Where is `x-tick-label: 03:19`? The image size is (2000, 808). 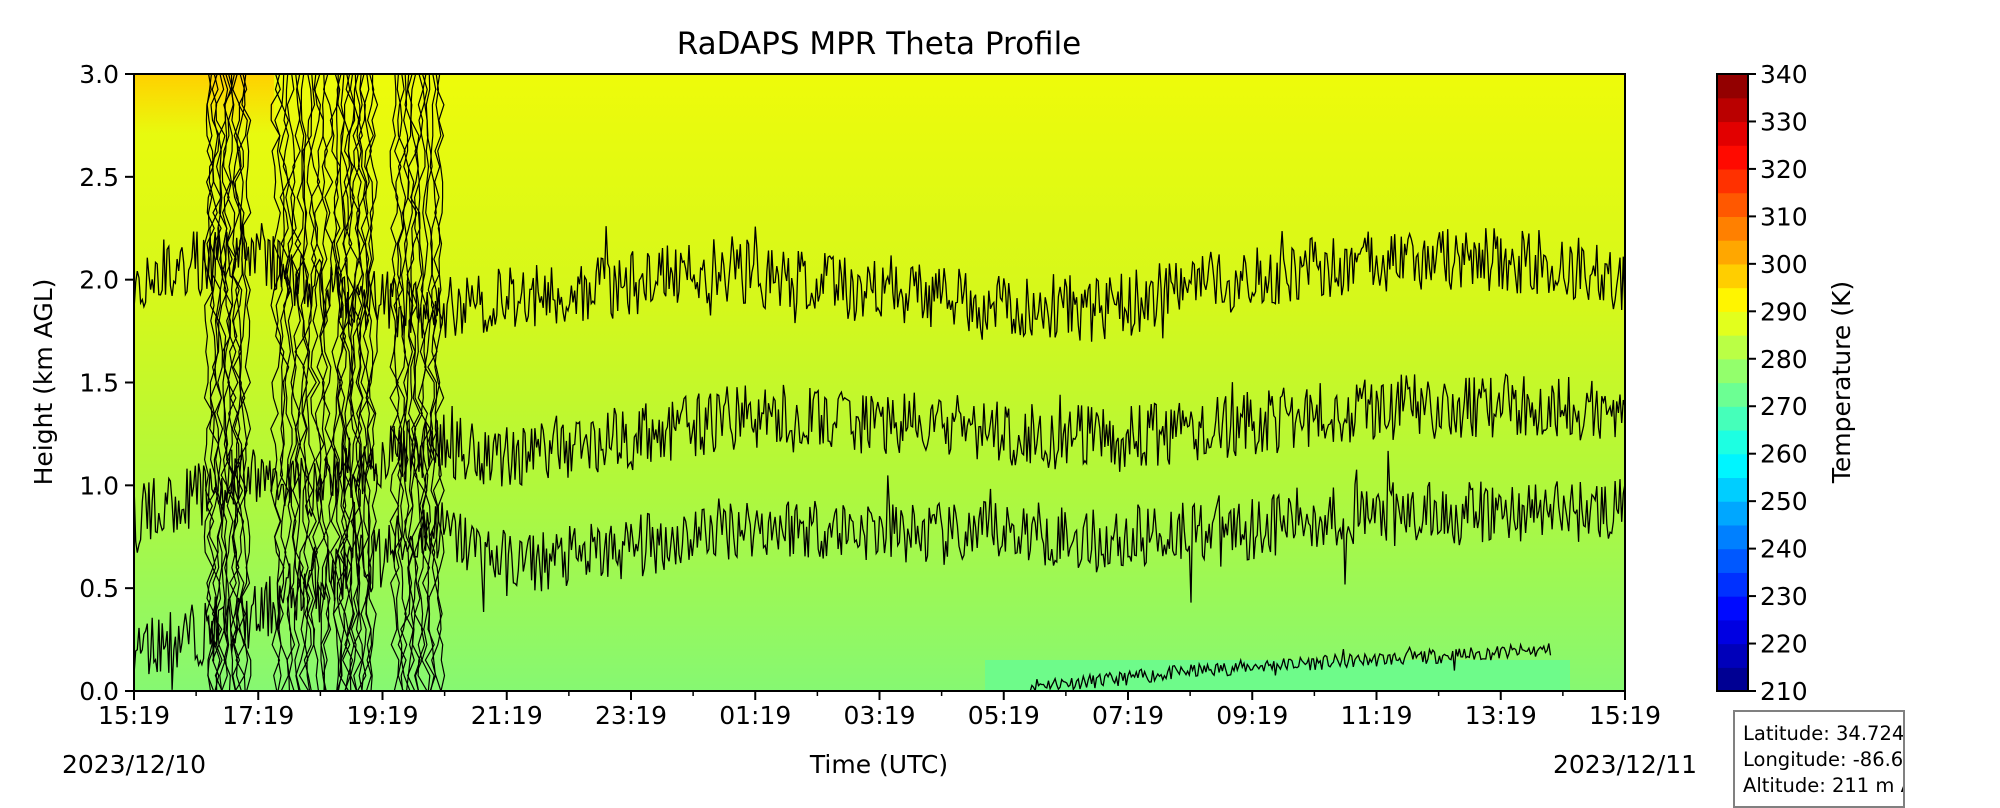 x-tick-label: 03:19 is located at coordinates (879, 715).